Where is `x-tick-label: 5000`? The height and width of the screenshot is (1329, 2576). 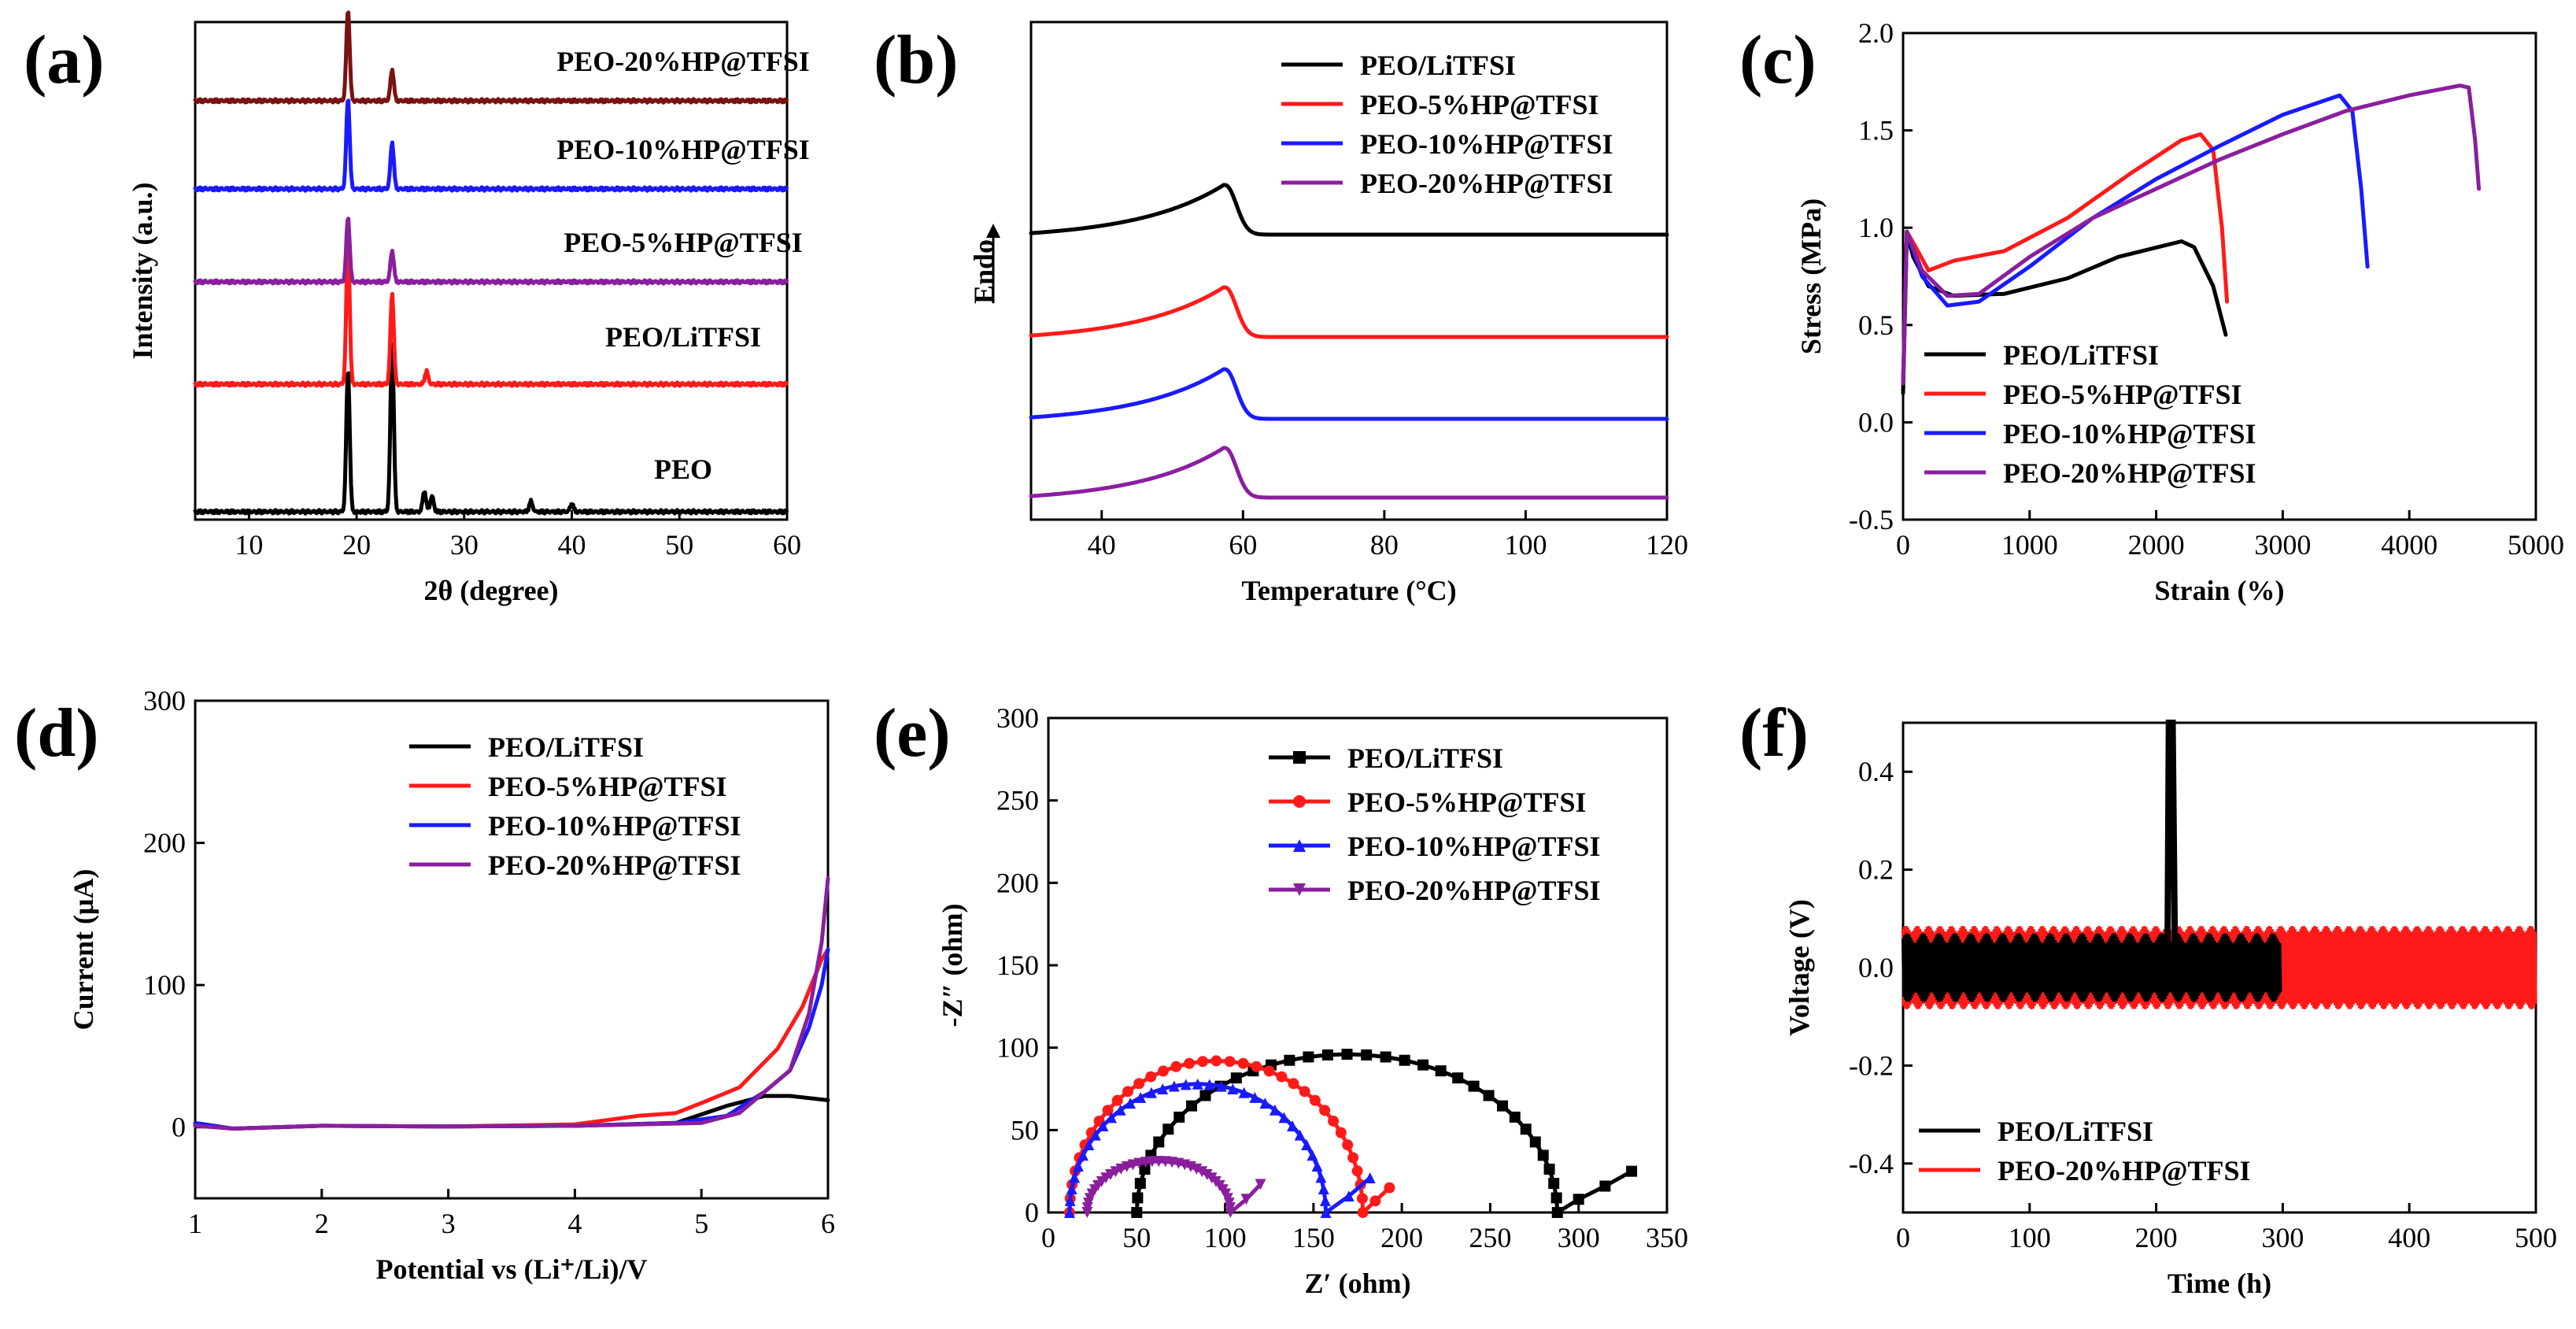 x-tick-label: 5000 is located at coordinates (2536, 545).